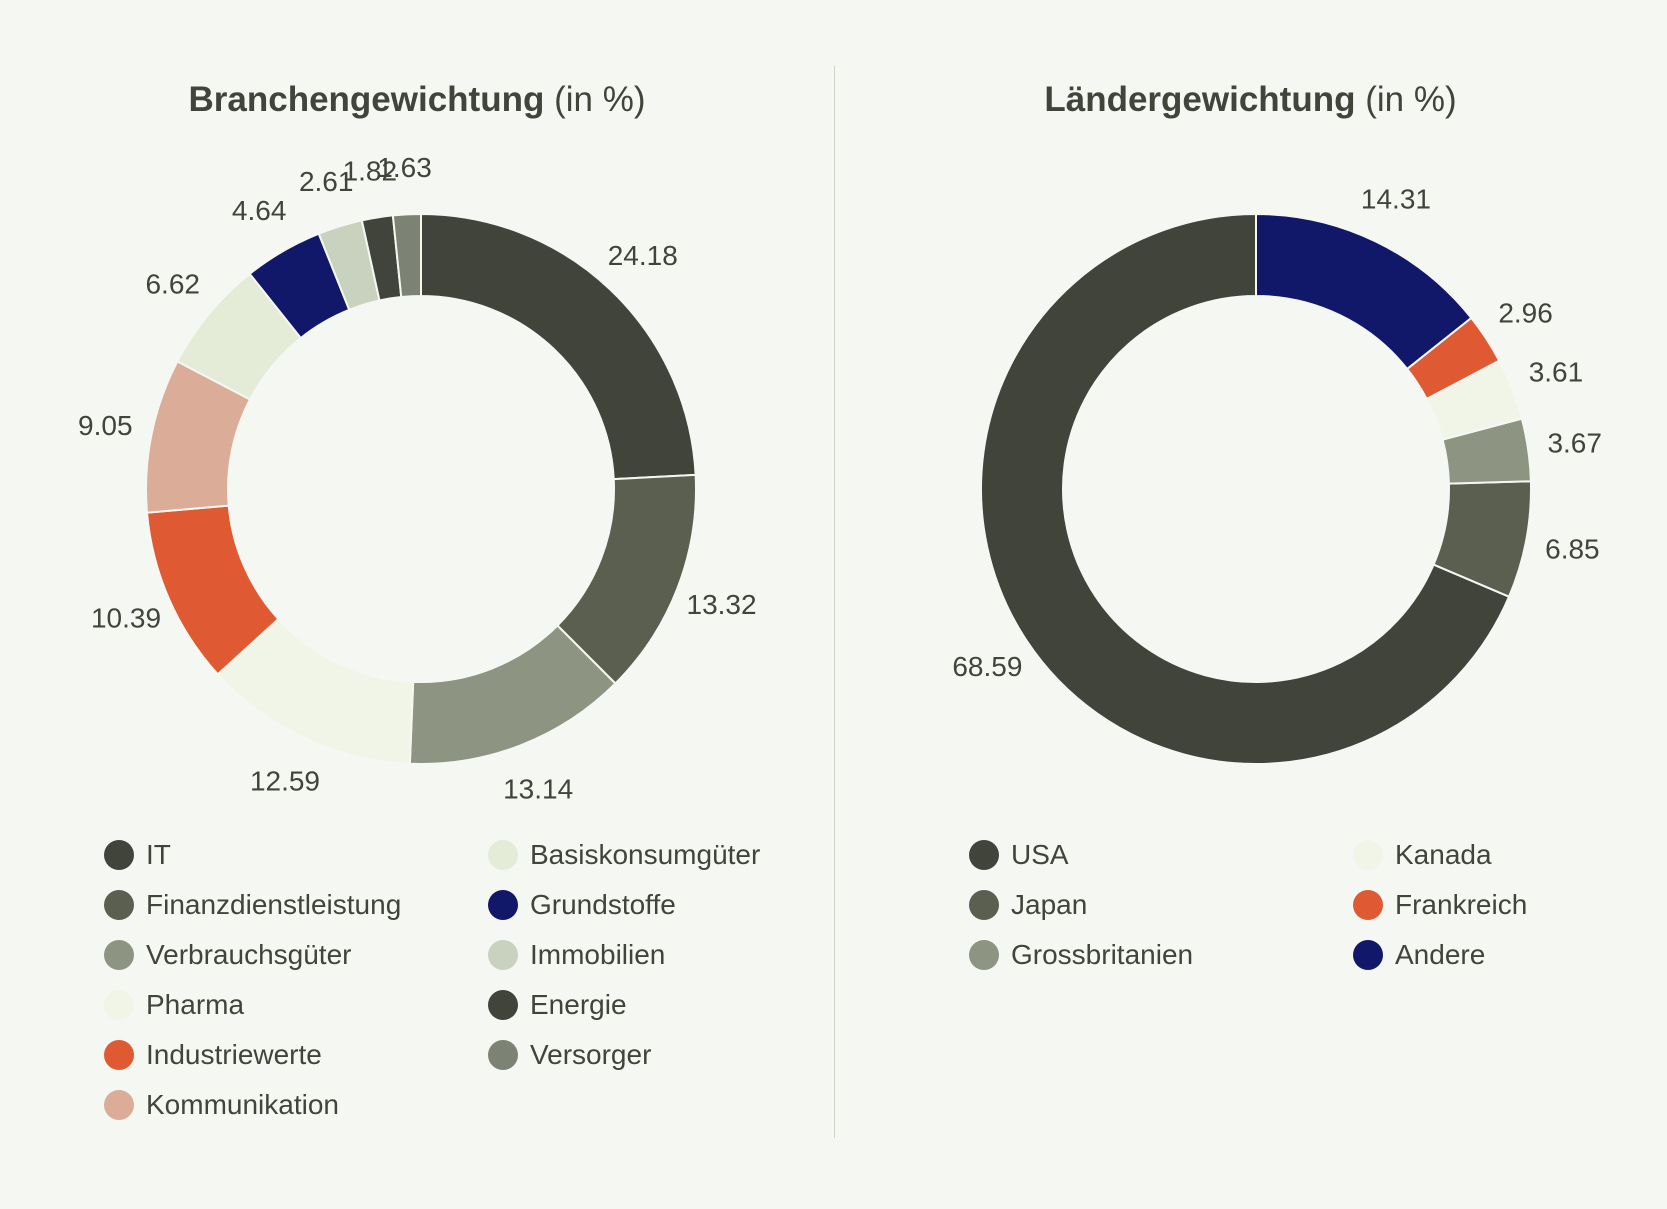  Describe the element at coordinates (119, 1105) in the screenshot. I see `legend-swatch-kommunikation` at that location.